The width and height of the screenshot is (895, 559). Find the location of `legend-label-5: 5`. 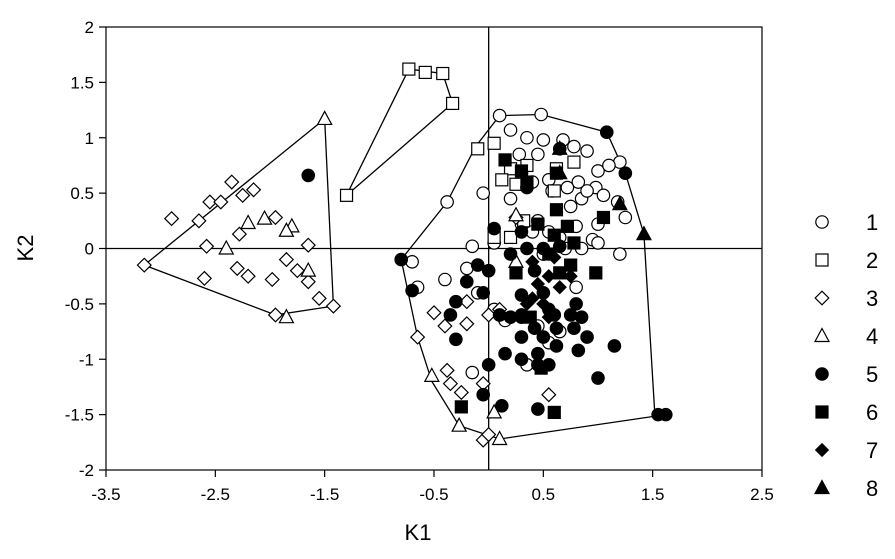

legend-label-5: 5 is located at coordinates (872, 374).